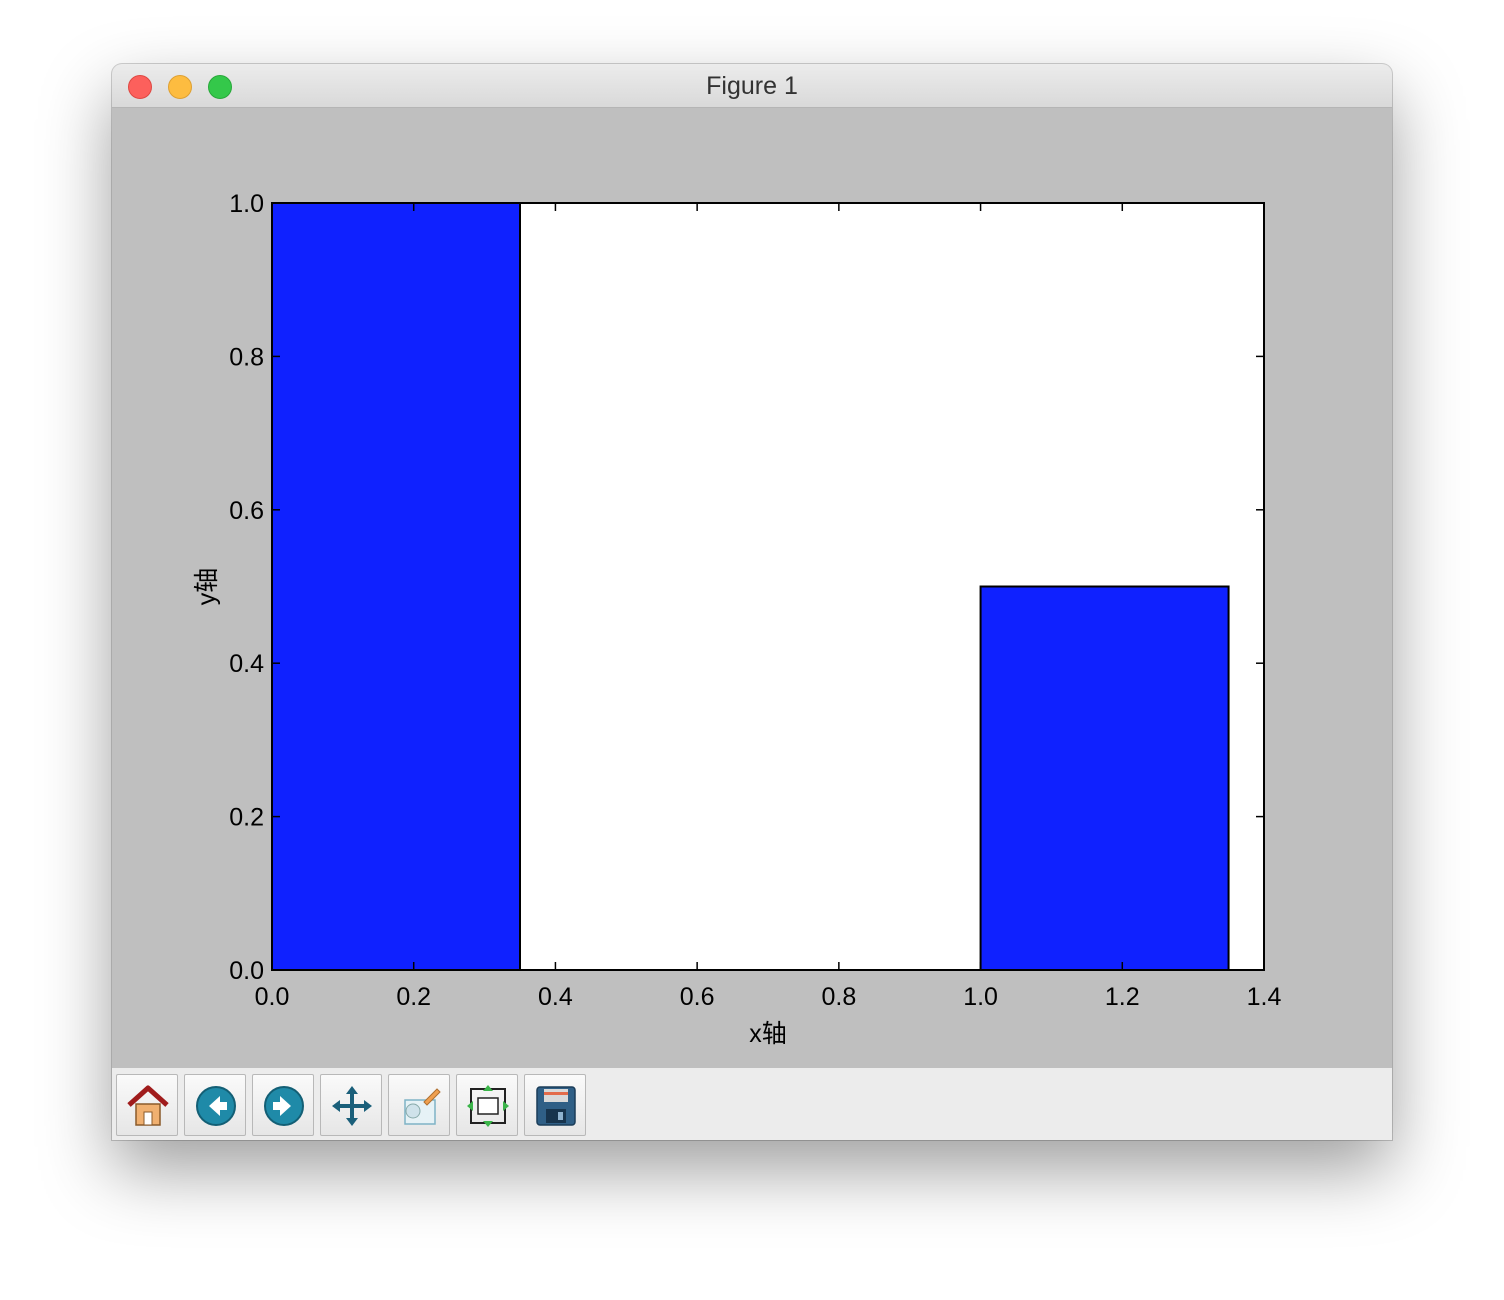 The width and height of the screenshot is (1504, 1300). Describe the element at coordinates (413, 997) in the screenshot. I see `x-tick-label: 0.2` at that location.